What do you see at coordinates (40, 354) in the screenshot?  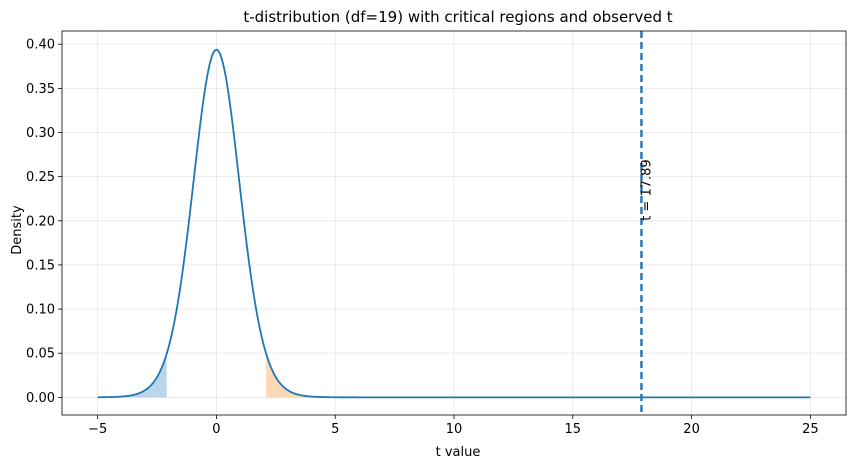 I see `y-tick-label: 0.05` at bounding box center [40, 354].